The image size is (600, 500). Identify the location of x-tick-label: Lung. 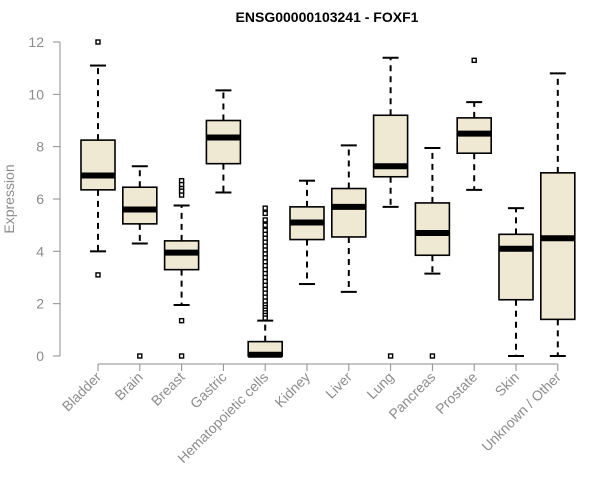
(379, 385).